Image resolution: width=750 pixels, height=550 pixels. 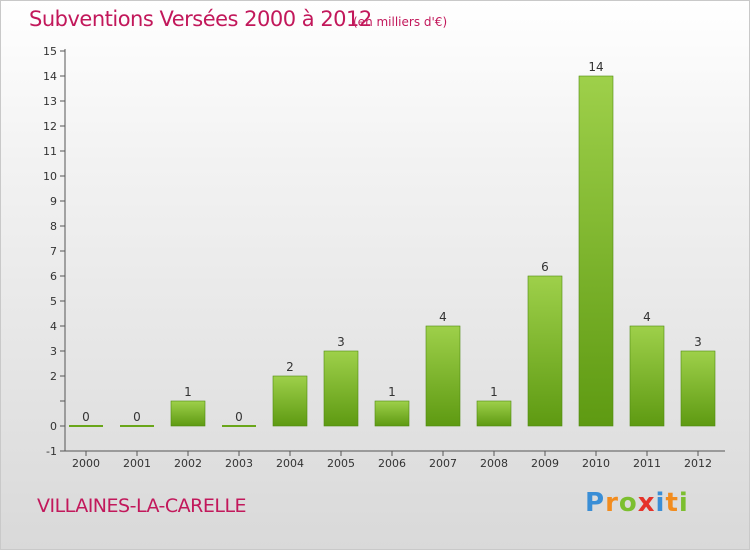 What do you see at coordinates (595, 503) in the screenshot?
I see `logo-letter: P` at bounding box center [595, 503].